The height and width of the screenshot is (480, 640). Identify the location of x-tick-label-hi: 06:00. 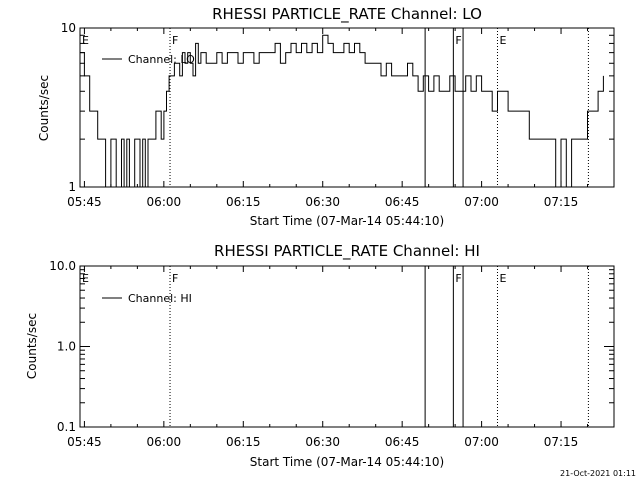
(164, 442).